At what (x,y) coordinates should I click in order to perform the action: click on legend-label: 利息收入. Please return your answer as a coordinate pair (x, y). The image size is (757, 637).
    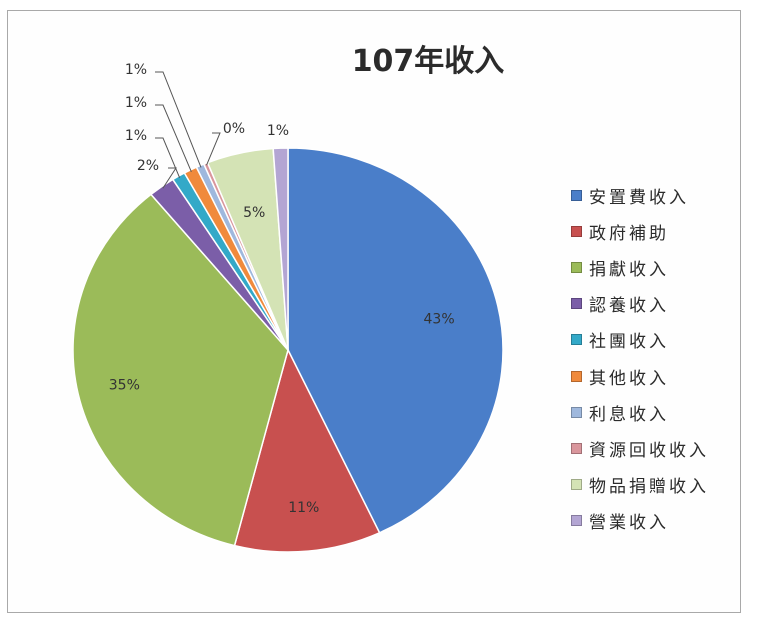
    Looking at the image, I should click on (629, 414).